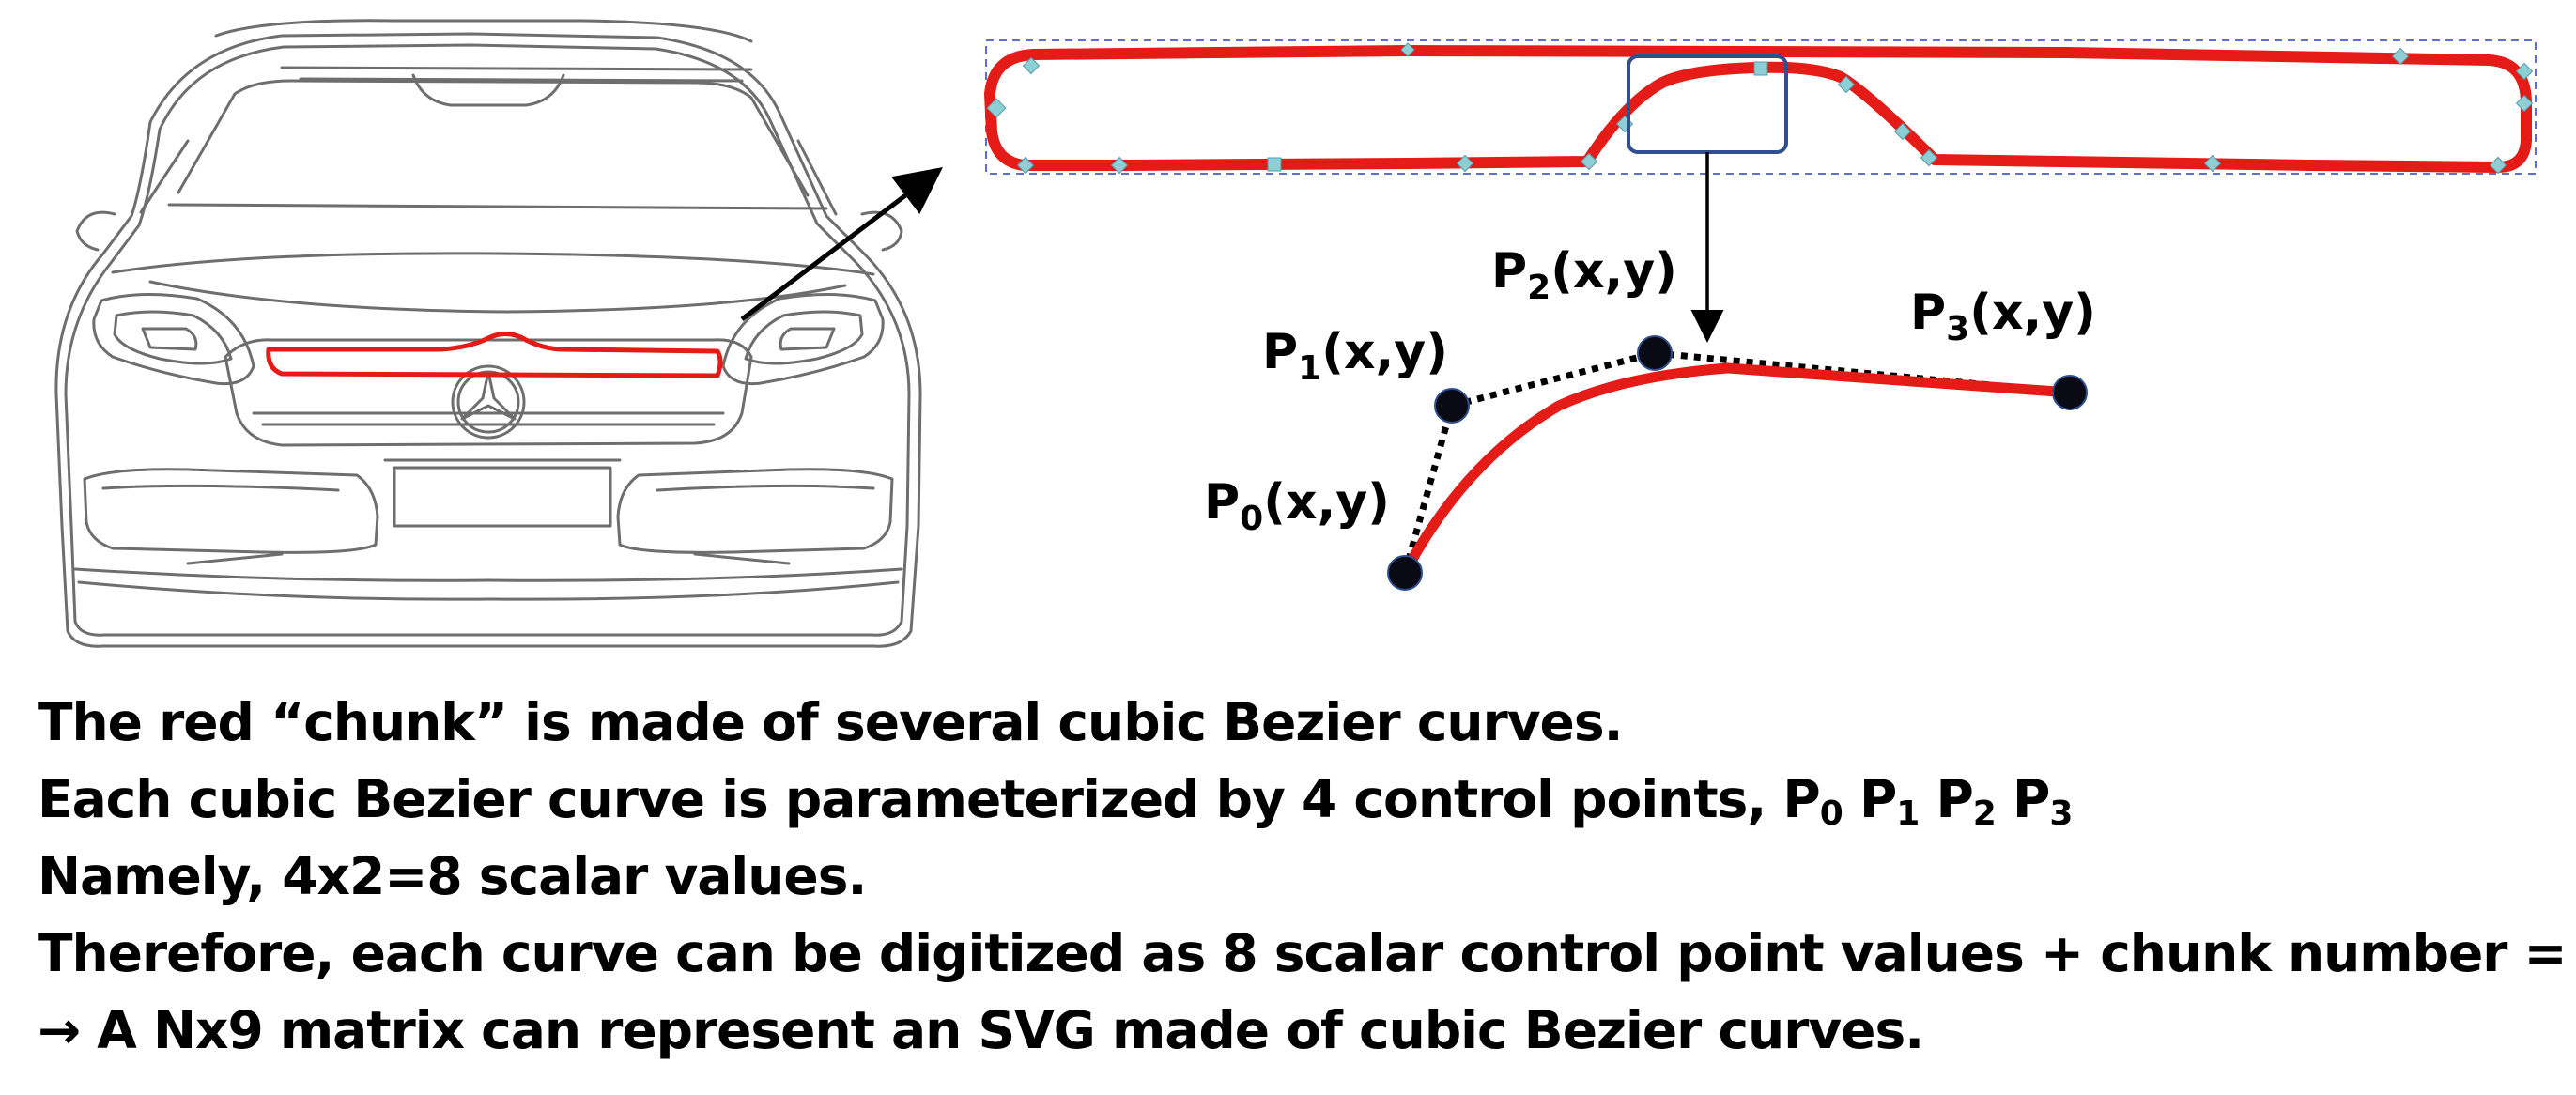 The width and height of the screenshot is (2576, 1095). What do you see at coordinates (1889, 801) in the screenshot?
I see `caption-point-p1: P1` at bounding box center [1889, 801].